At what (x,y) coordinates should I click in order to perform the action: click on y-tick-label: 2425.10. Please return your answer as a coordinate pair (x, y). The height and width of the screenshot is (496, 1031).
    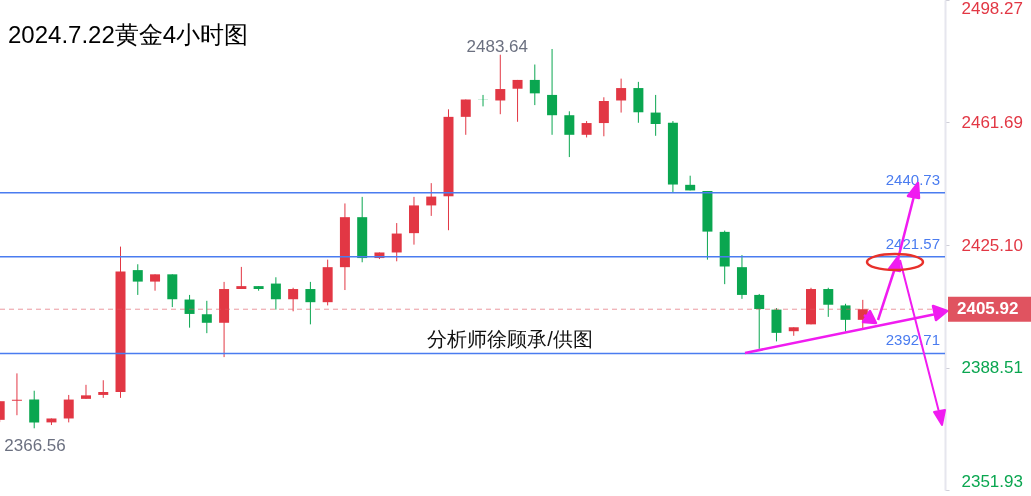
    Looking at the image, I should click on (992, 245).